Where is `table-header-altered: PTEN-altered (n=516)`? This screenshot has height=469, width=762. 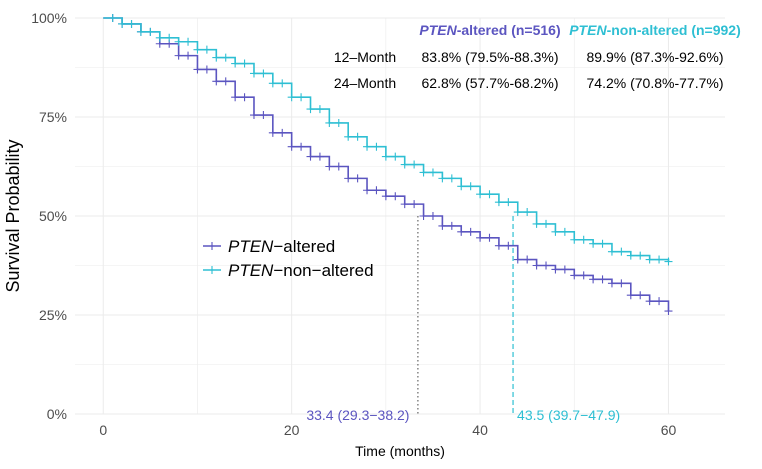
table-header-altered: PTEN-altered (n=516) is located at coordinates (489, 30).